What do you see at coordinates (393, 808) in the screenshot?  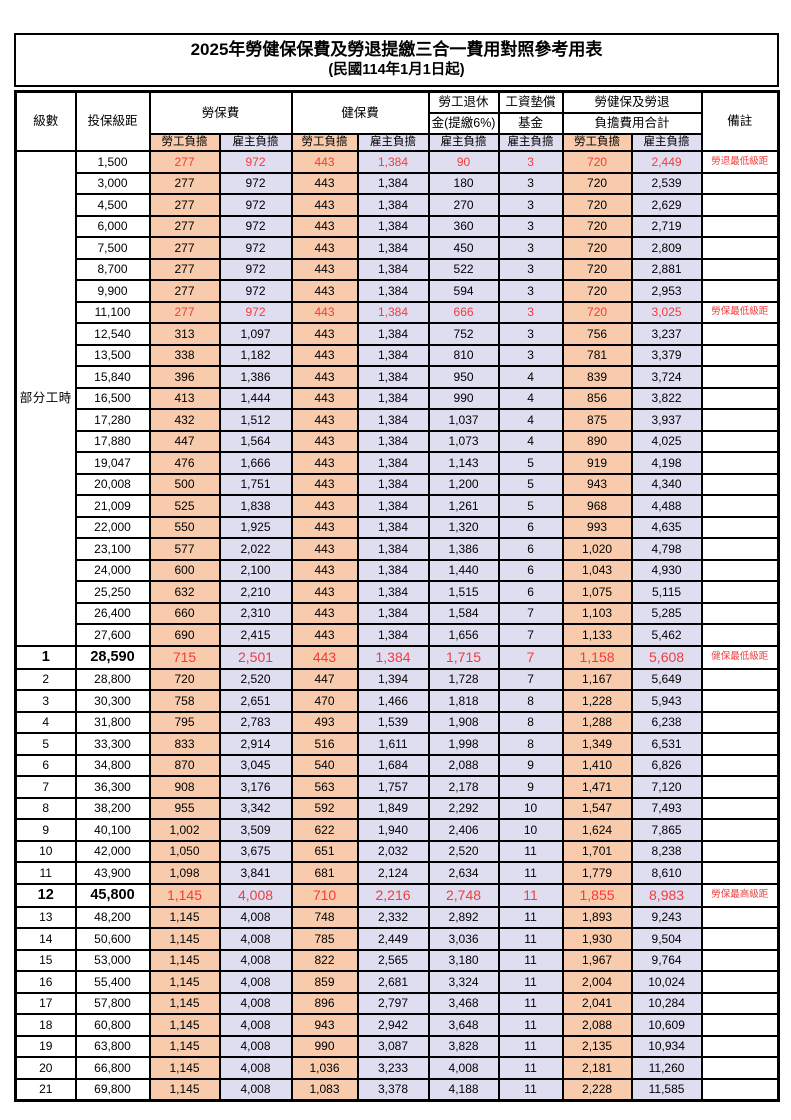 I see `cell-hi-employer: 1,849` at bounding box center [393, 808].